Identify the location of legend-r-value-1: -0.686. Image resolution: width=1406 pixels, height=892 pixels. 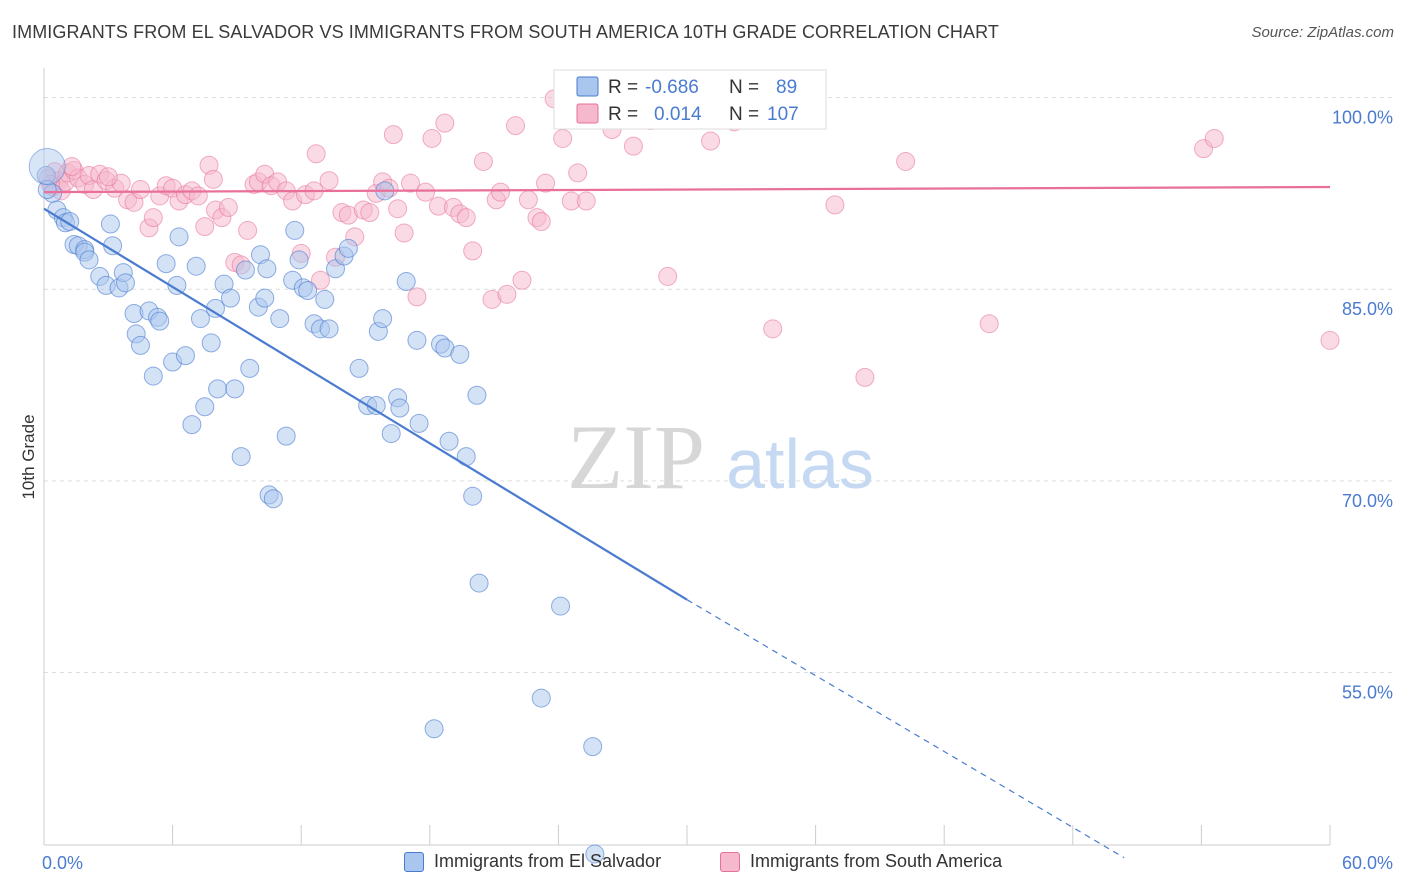
(672, 87).